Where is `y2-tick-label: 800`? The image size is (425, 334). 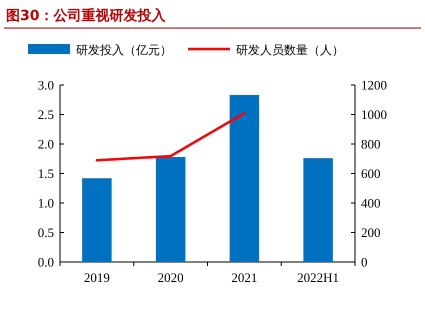 y2-tick-label: 800 is located at coordinates (370, 144).